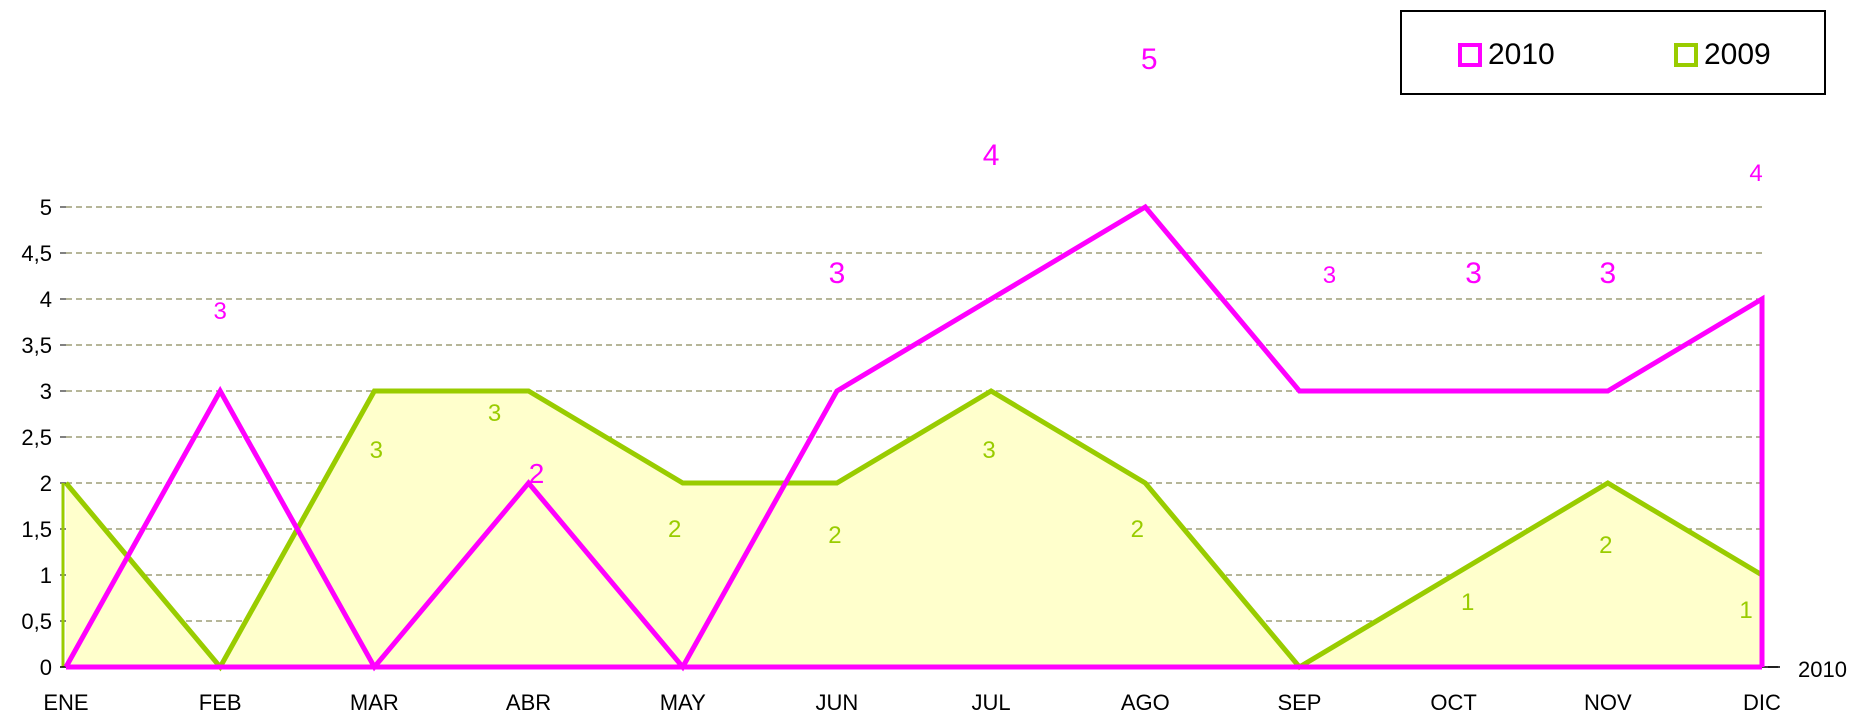  Describe the element at coordinates (36, 437) in the screenshot. I see `y-tick-label: 2,5` at that location.